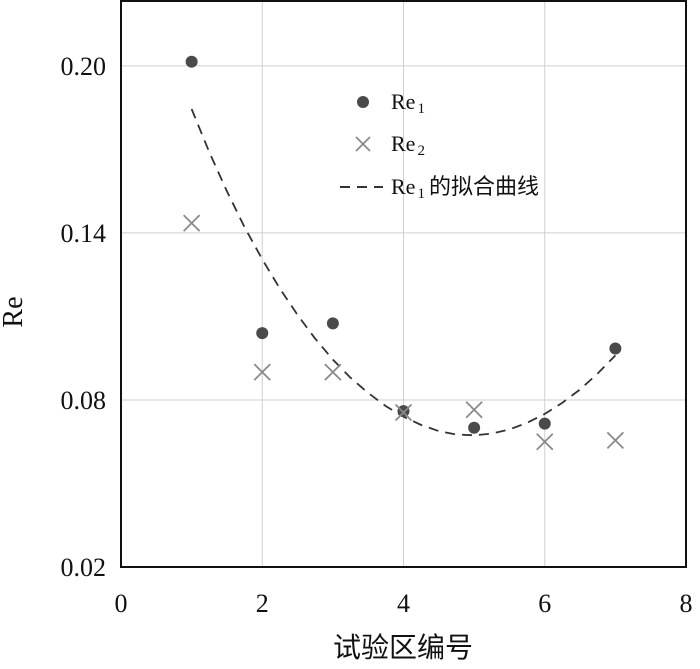  Describe the element at coordinates (421, 151) in the screenshot. I see `legend-label-re2-sub: 2` at that location.